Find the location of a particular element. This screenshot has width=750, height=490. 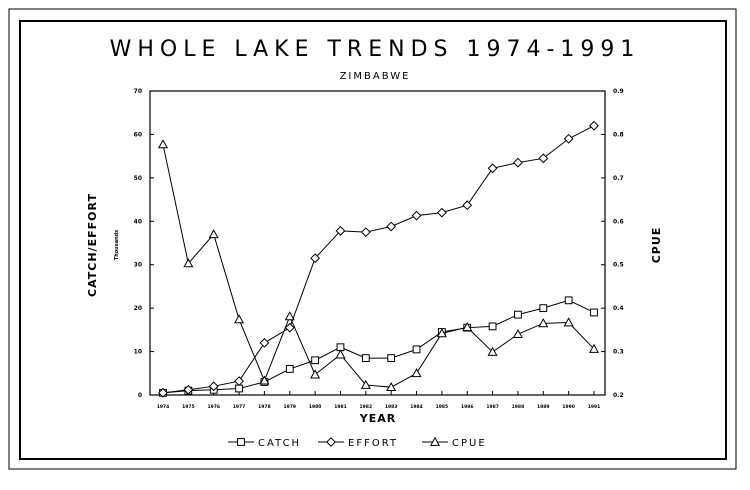

right-tick-label: 0.4 is located at coordinates (618, 308).